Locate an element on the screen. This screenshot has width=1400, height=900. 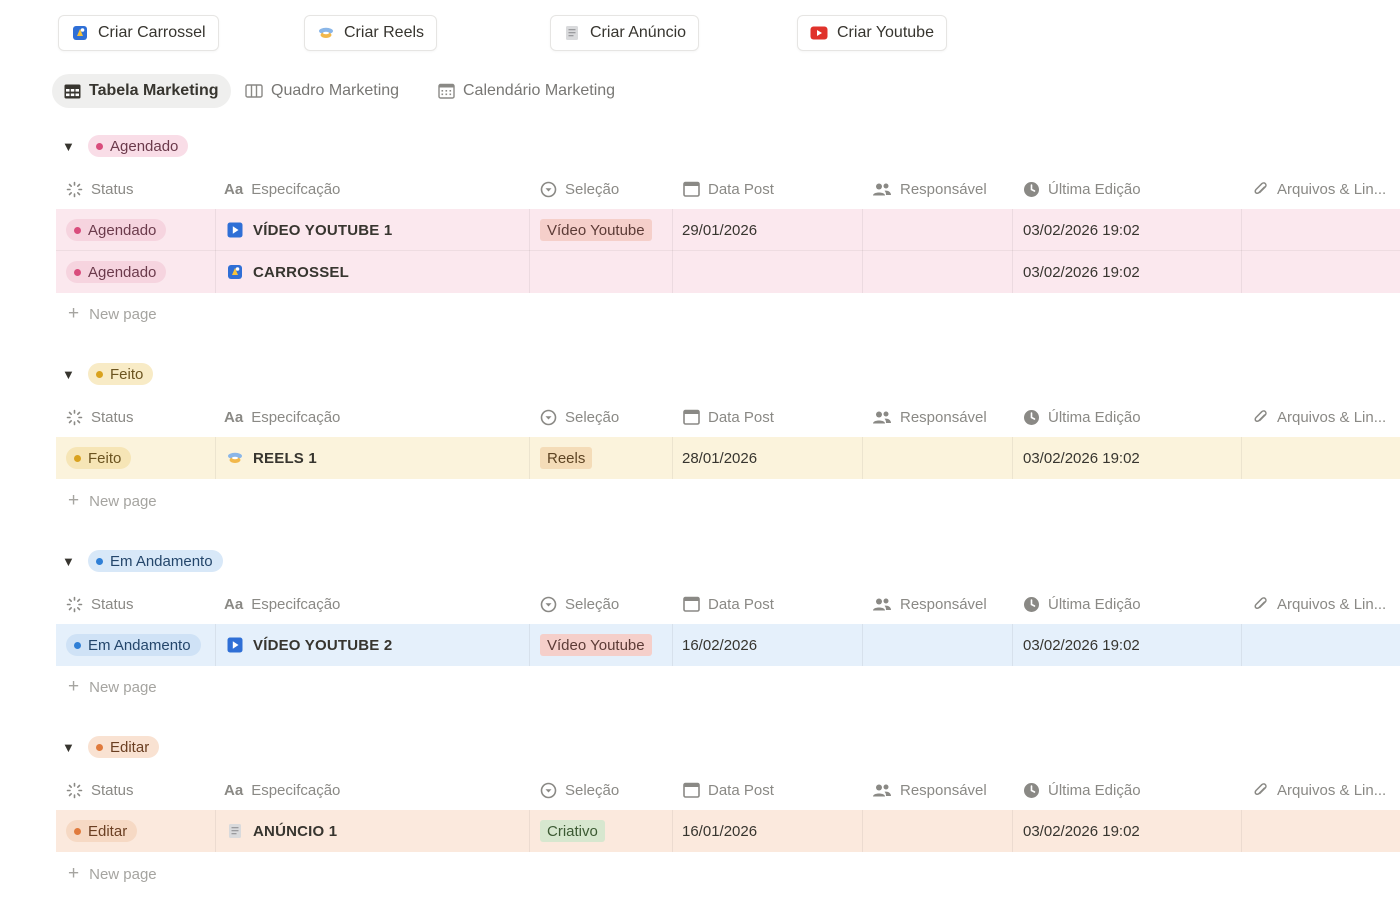
status-cell: Em Andamento is located at coordinates (136, 645).